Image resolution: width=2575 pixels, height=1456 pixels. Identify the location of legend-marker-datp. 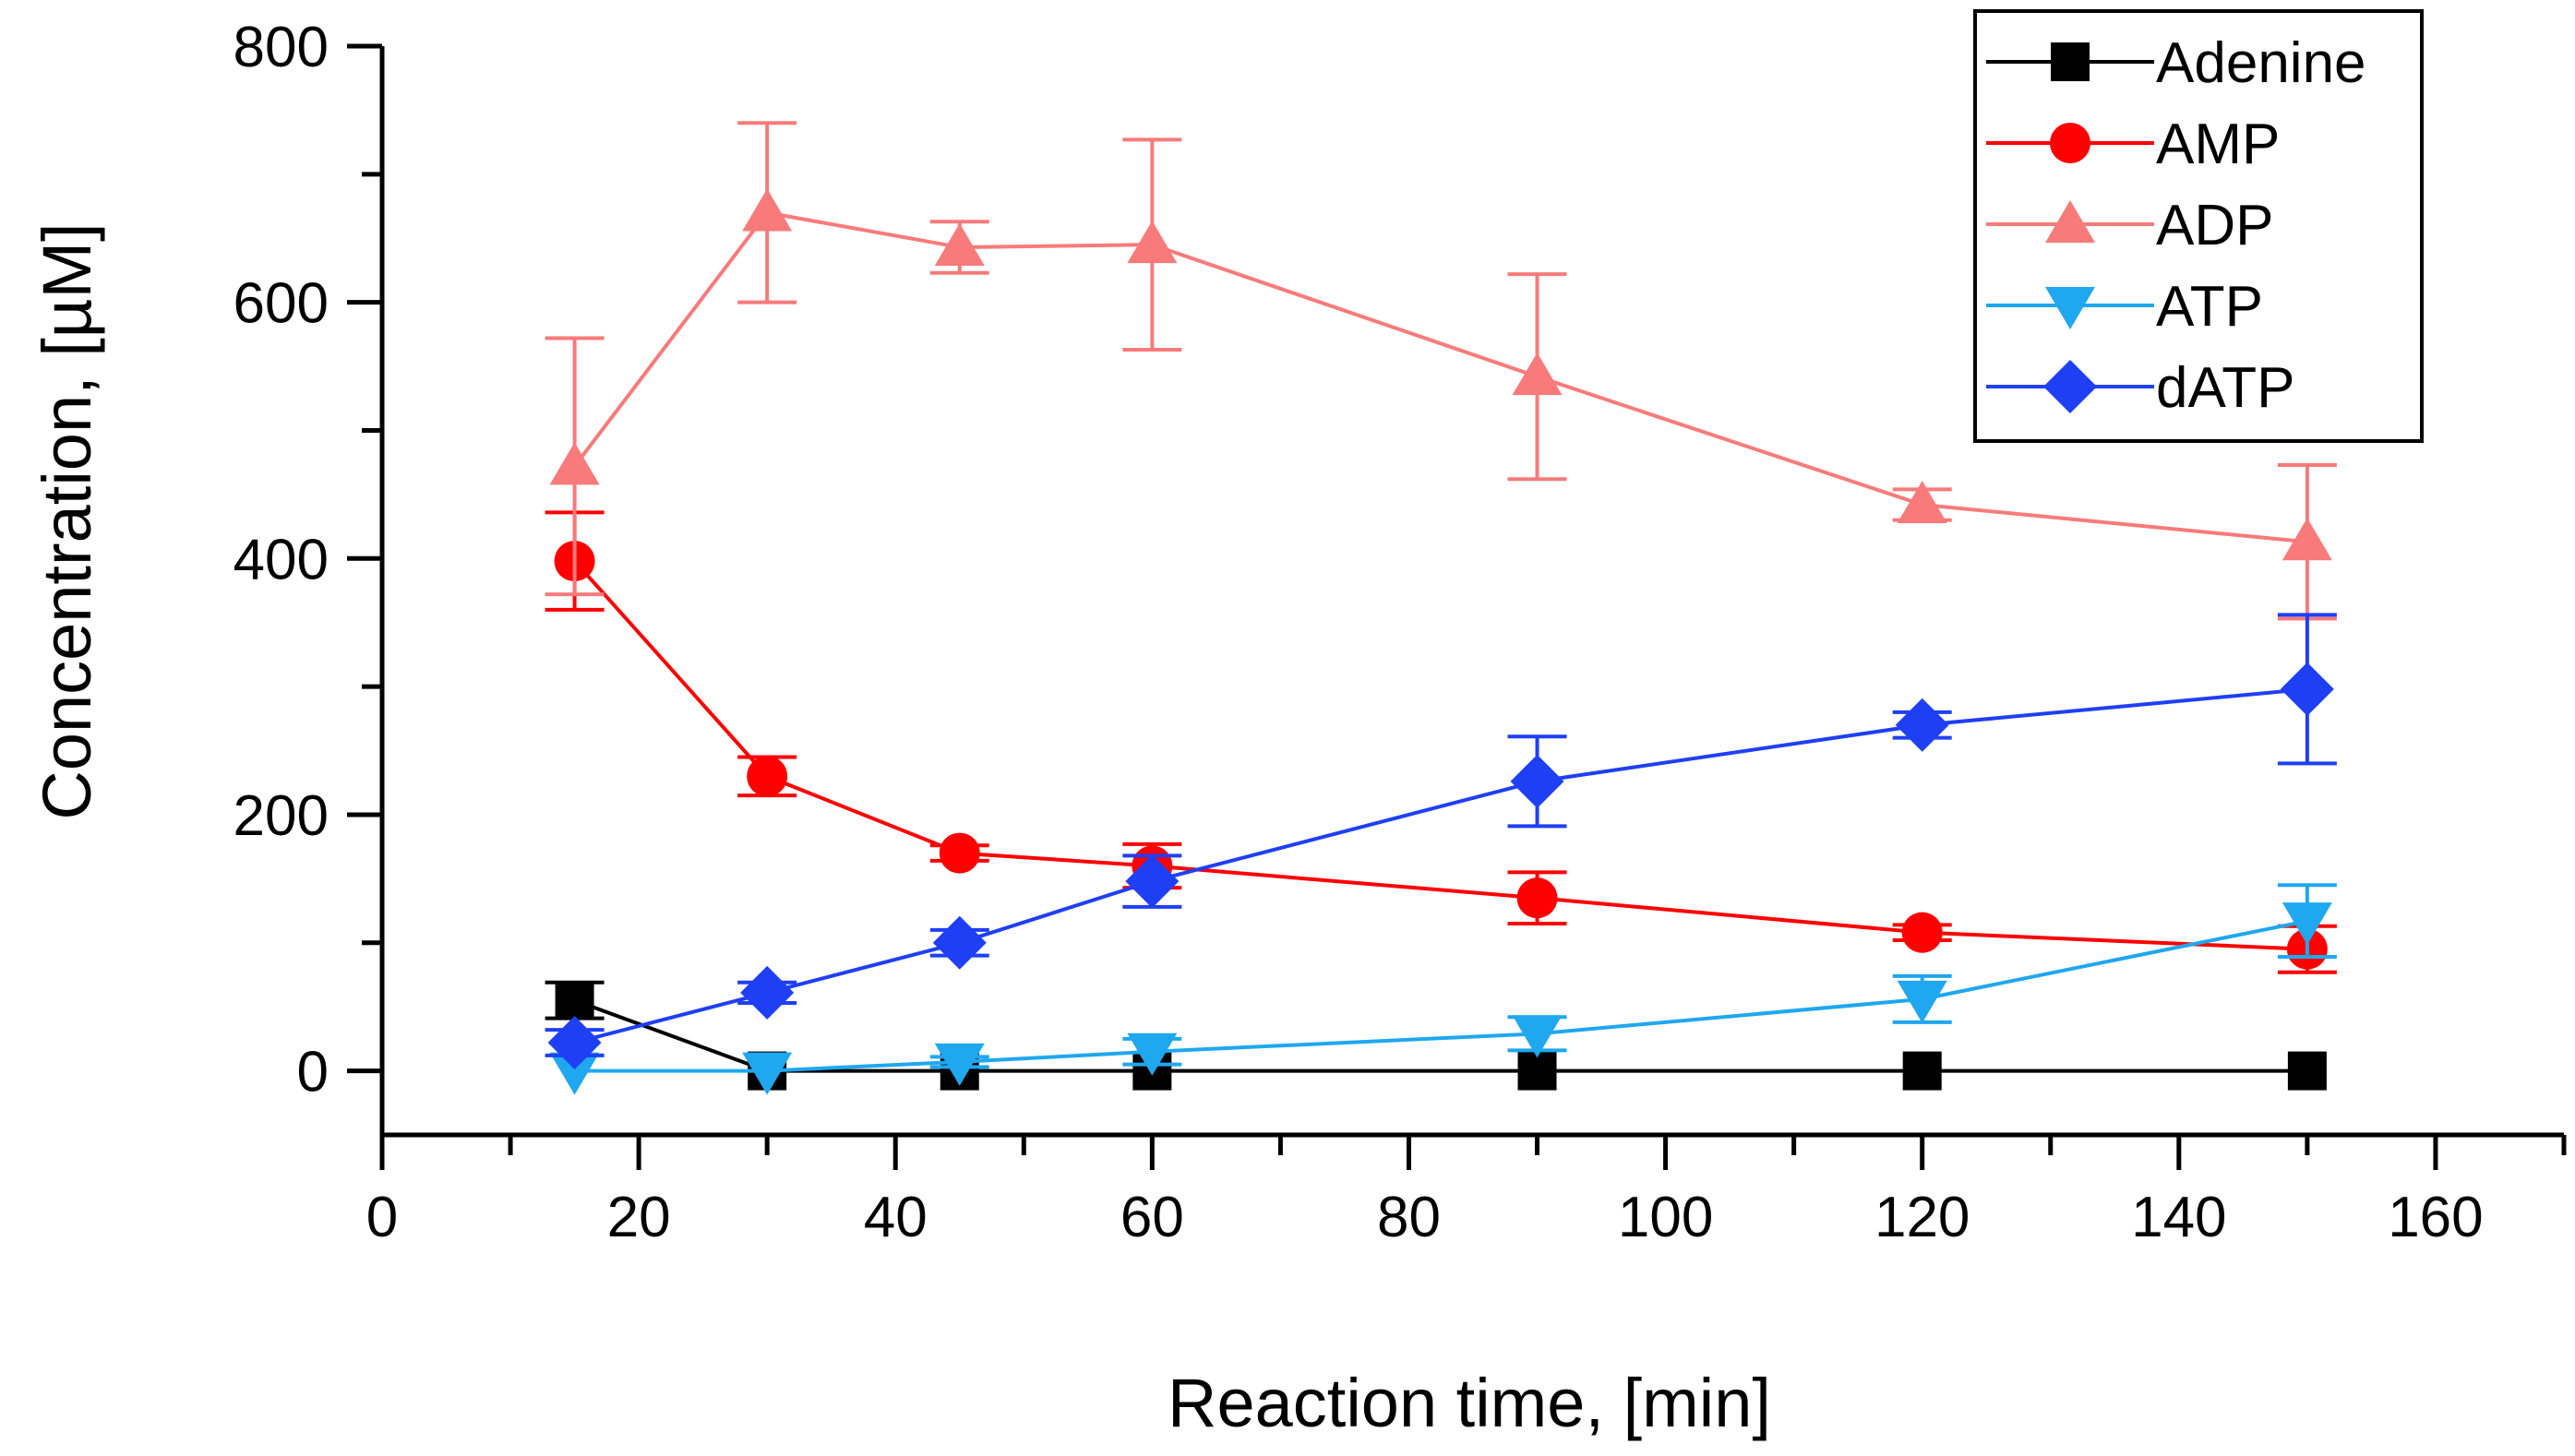
(2070, 386).